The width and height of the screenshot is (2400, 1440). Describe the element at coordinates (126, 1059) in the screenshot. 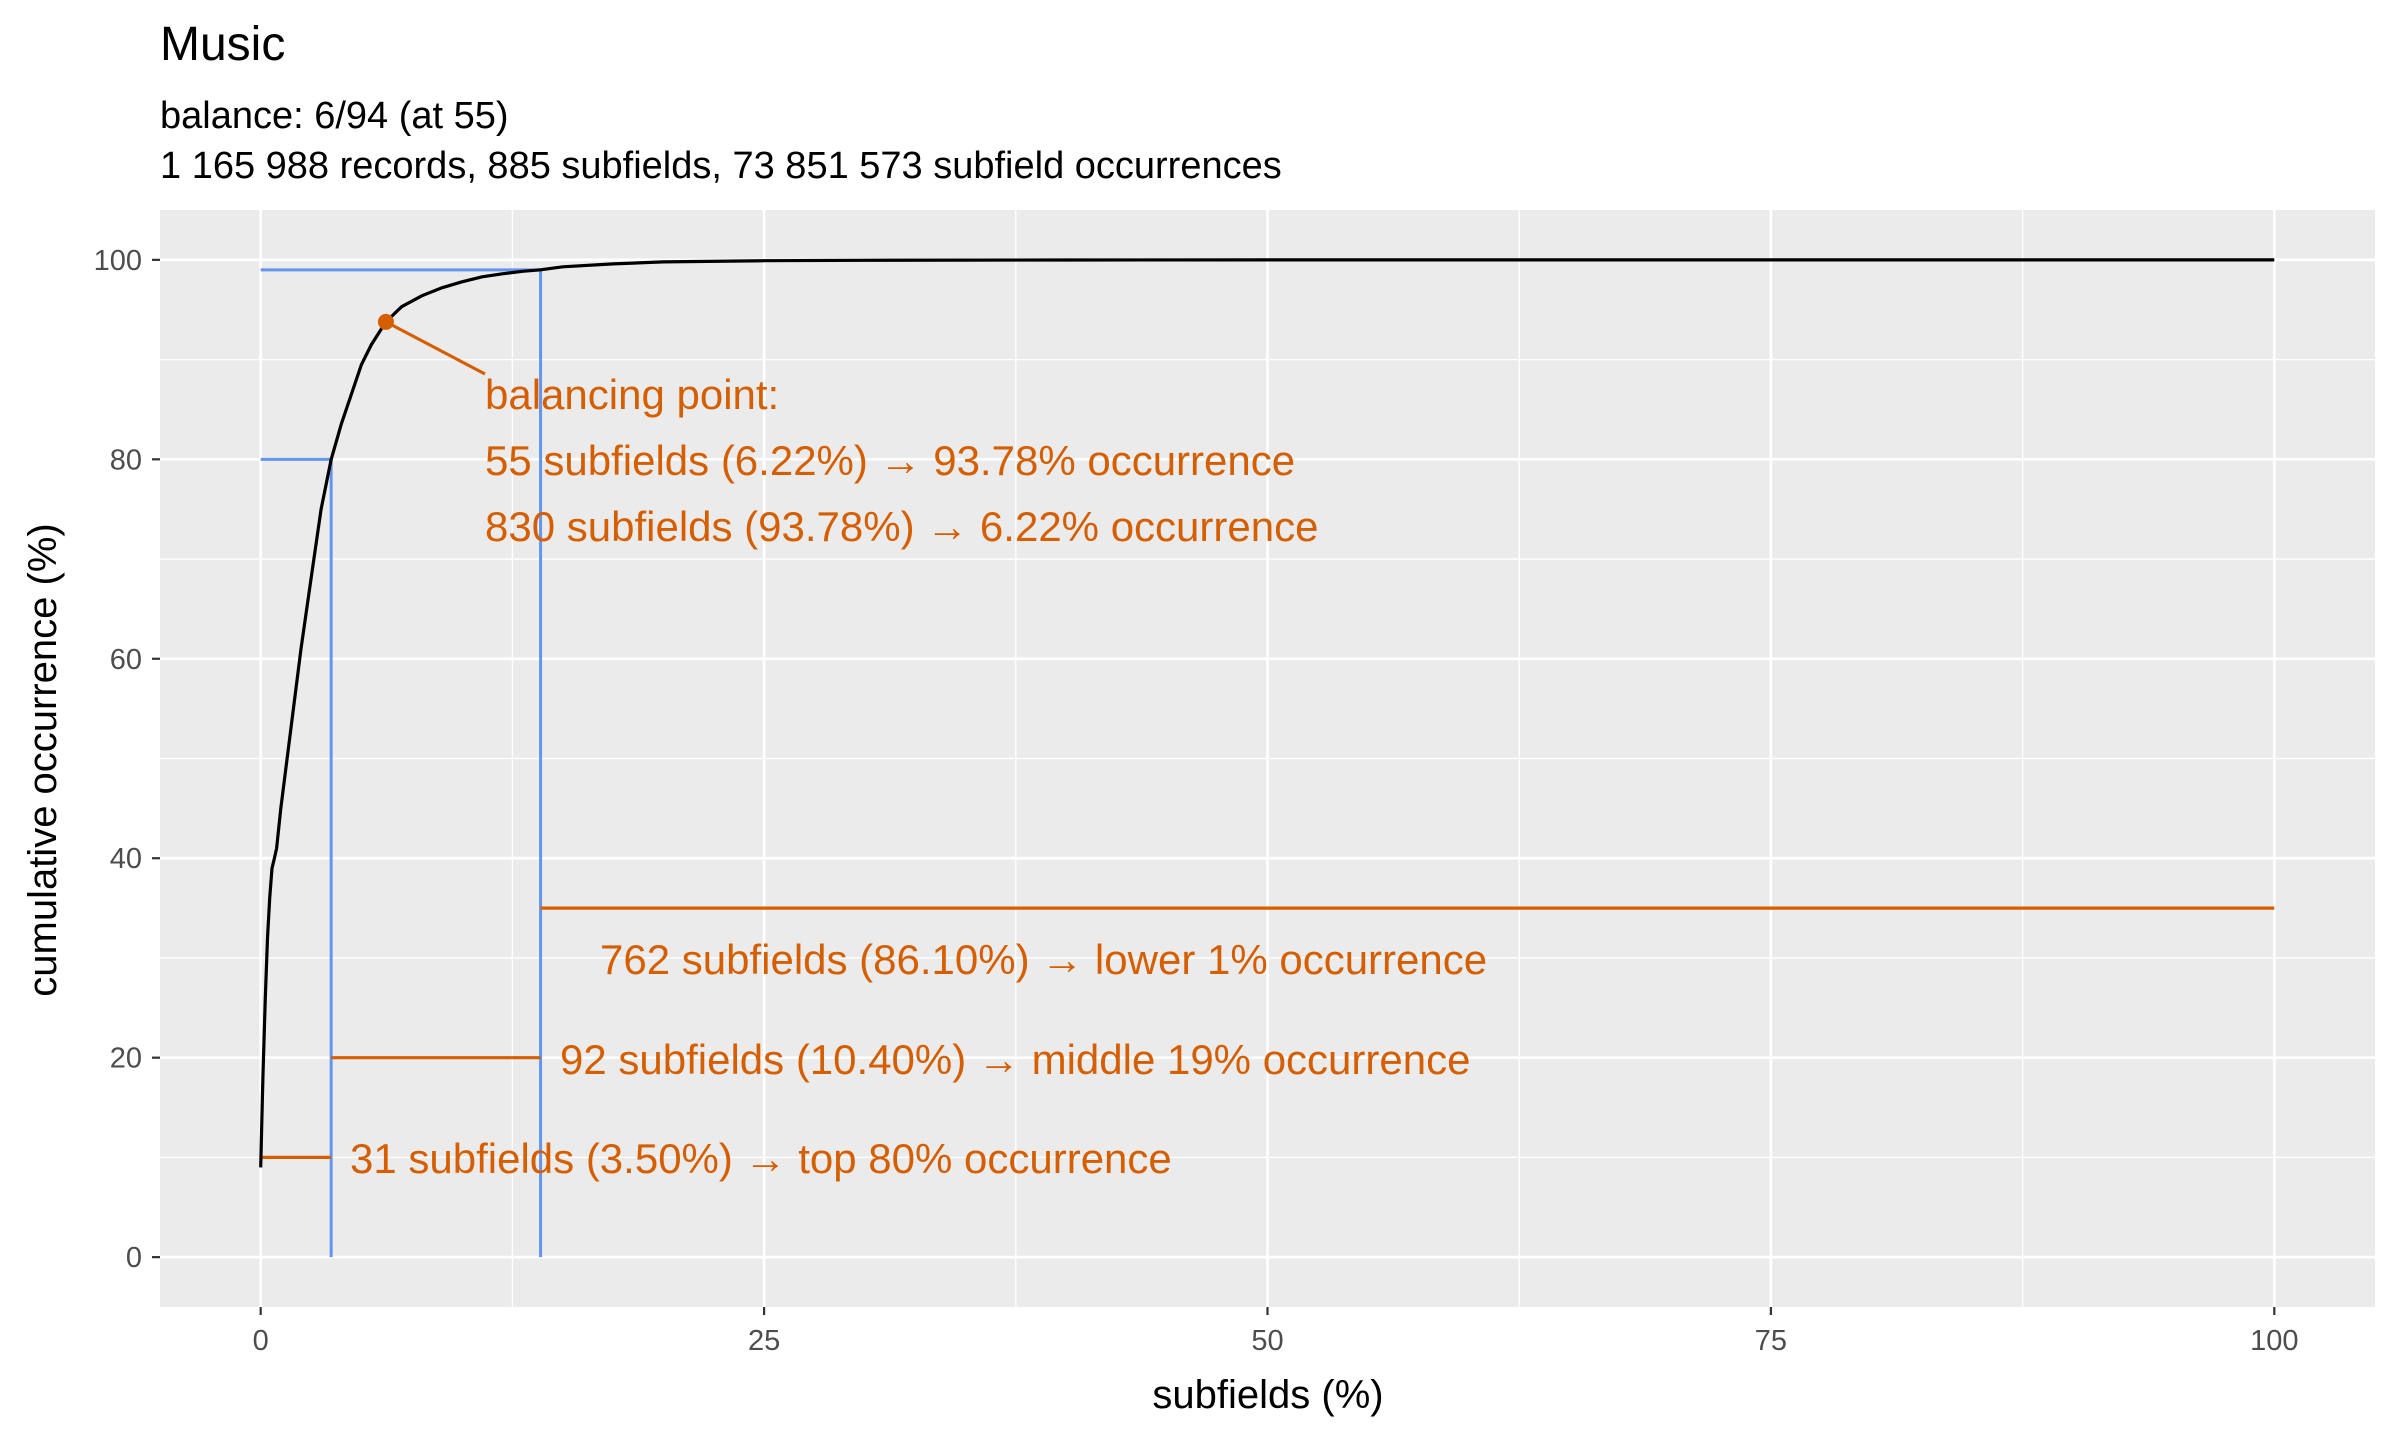

I see `y-tick-label: 20` at that location.